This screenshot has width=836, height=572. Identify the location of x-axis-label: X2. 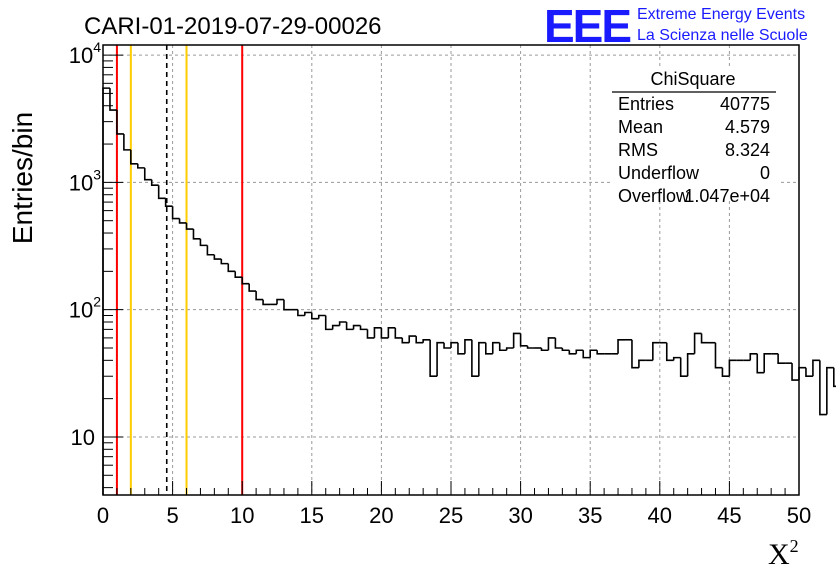
(783, 553).